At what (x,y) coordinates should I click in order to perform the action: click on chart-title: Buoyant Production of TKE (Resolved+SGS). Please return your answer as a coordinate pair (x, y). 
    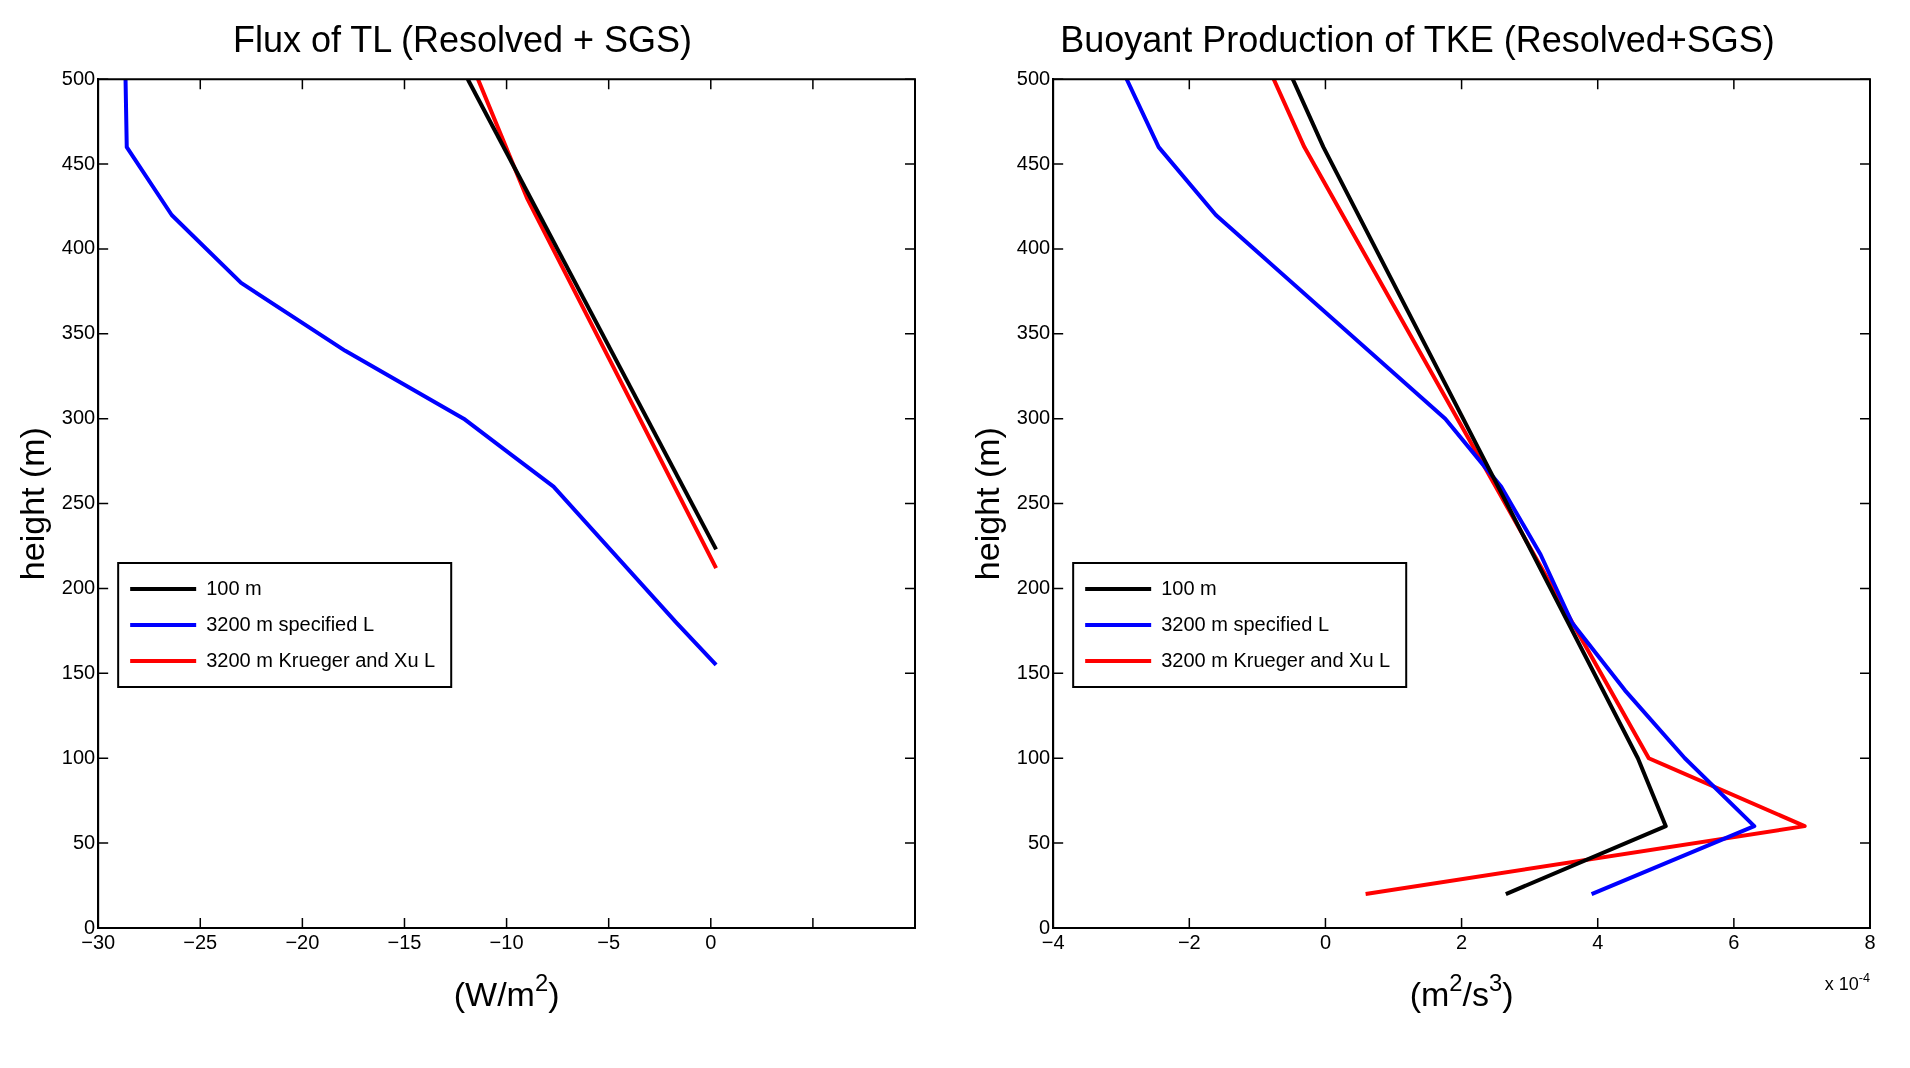
    Looking at the image, I should click on (1417, 39).